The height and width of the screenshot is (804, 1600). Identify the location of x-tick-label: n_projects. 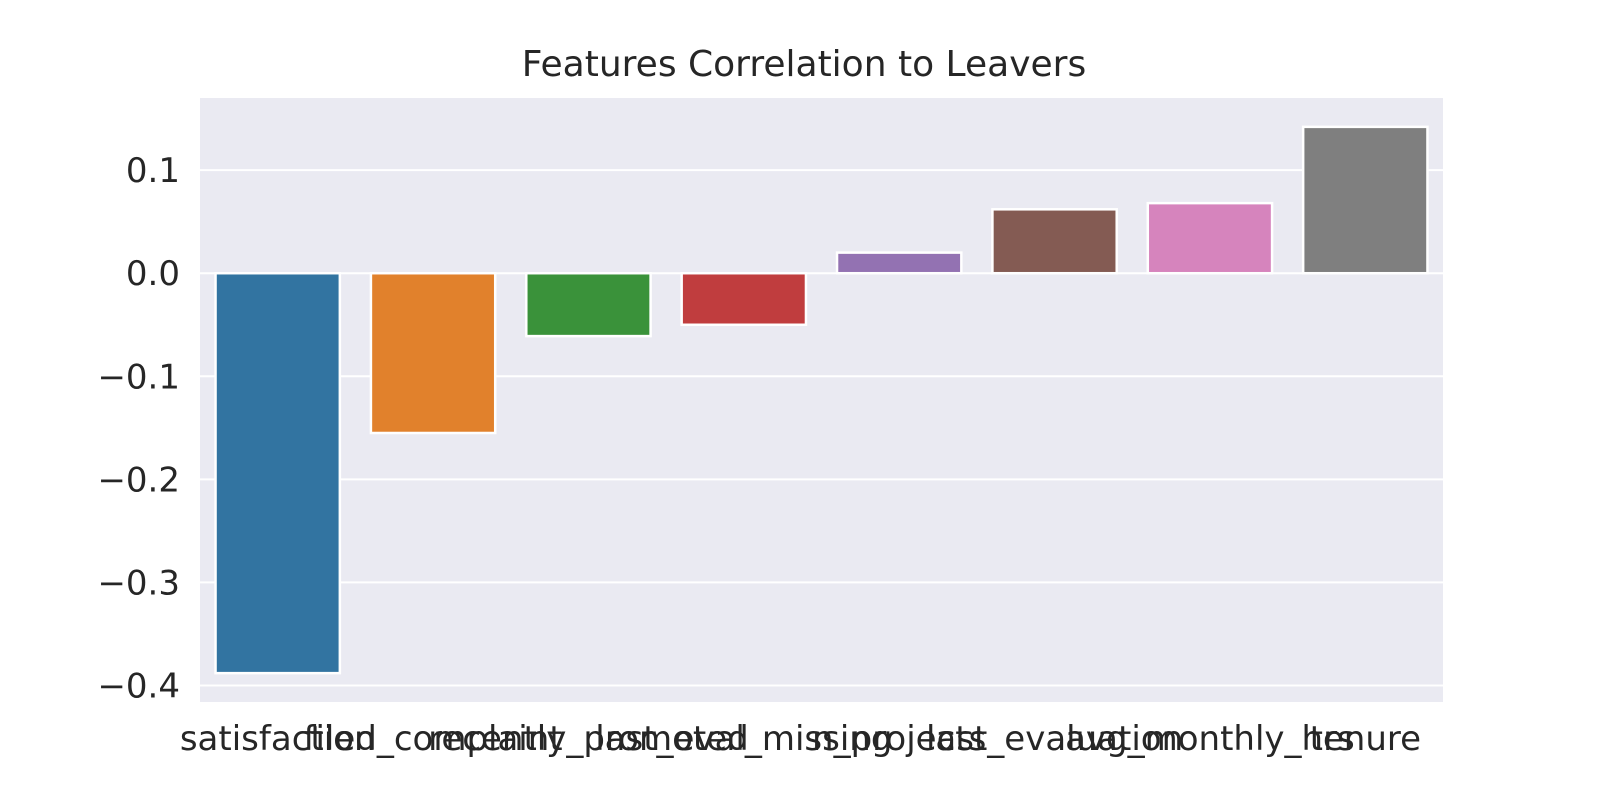
(899, 739).